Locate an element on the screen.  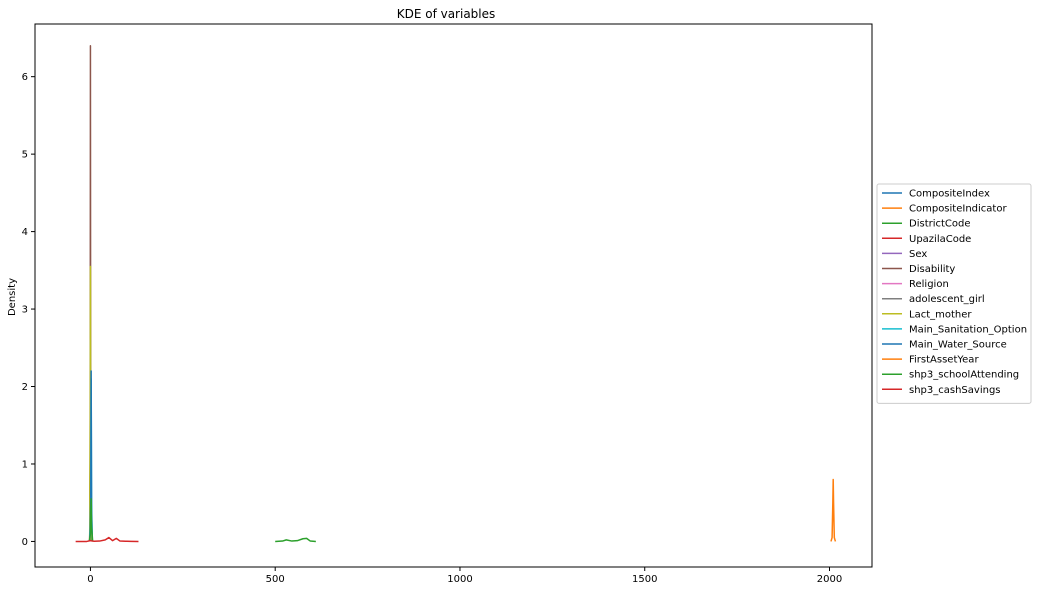
x-tick-label: 1500 is located at coordinates (644, 579).